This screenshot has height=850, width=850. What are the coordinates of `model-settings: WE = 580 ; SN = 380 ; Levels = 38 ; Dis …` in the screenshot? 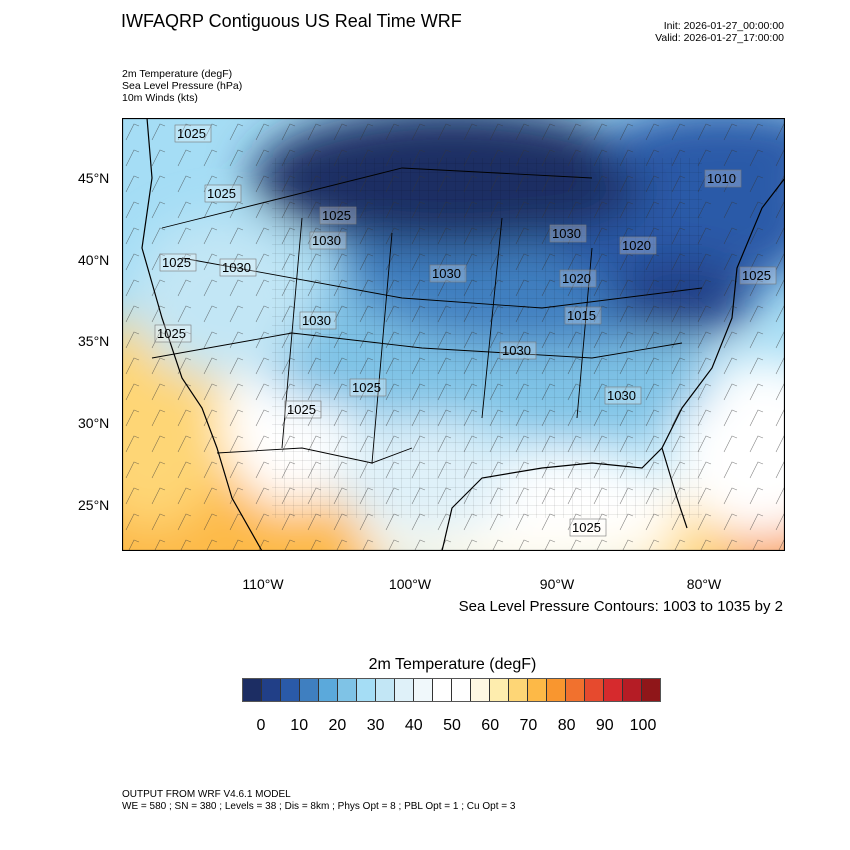 It's located at (319, 806).